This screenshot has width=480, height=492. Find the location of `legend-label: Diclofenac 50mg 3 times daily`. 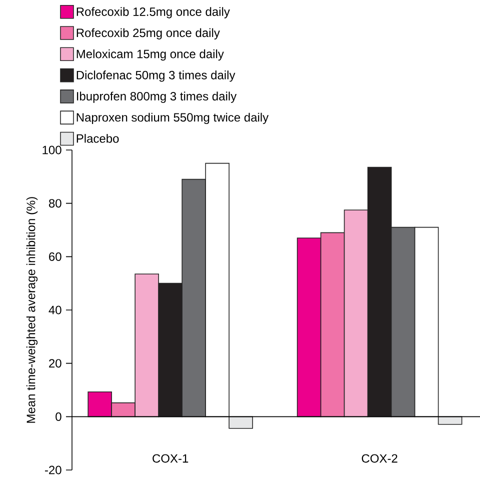

legend-label: Diclofenac 50mg 3 times daily is located at coordinates (156, 76).